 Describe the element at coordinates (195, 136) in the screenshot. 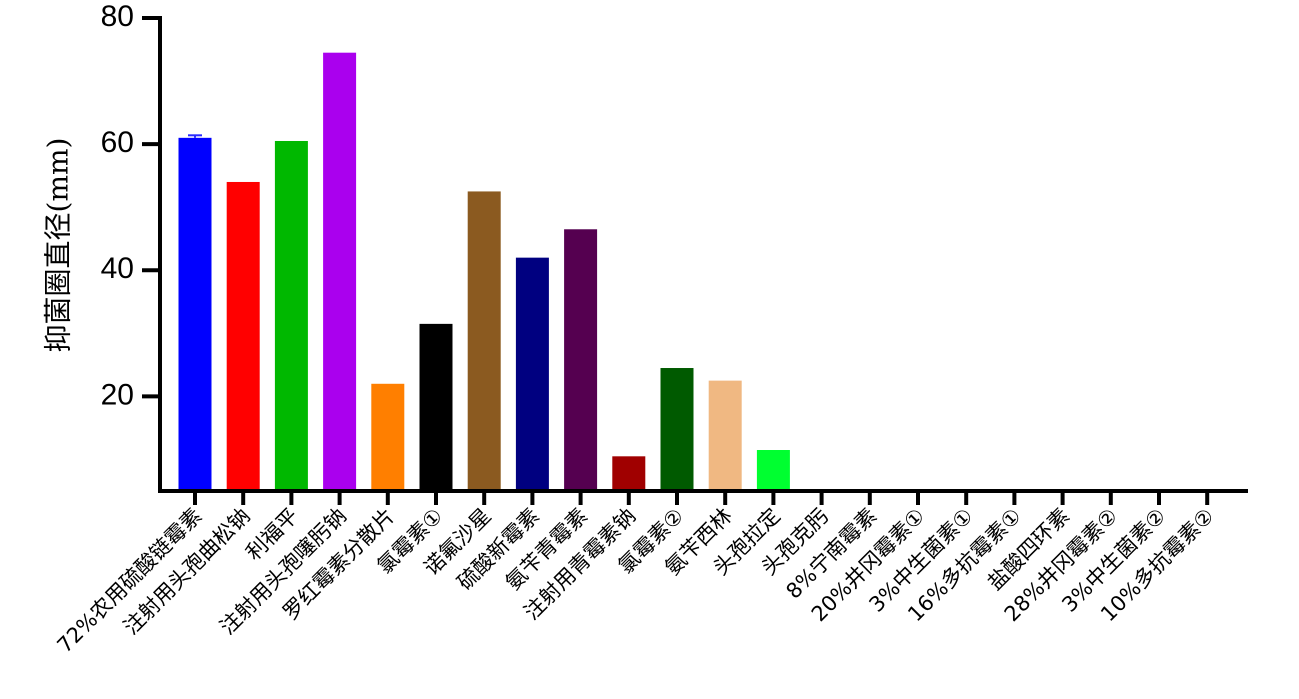

I see `error-bars-group` at that location.